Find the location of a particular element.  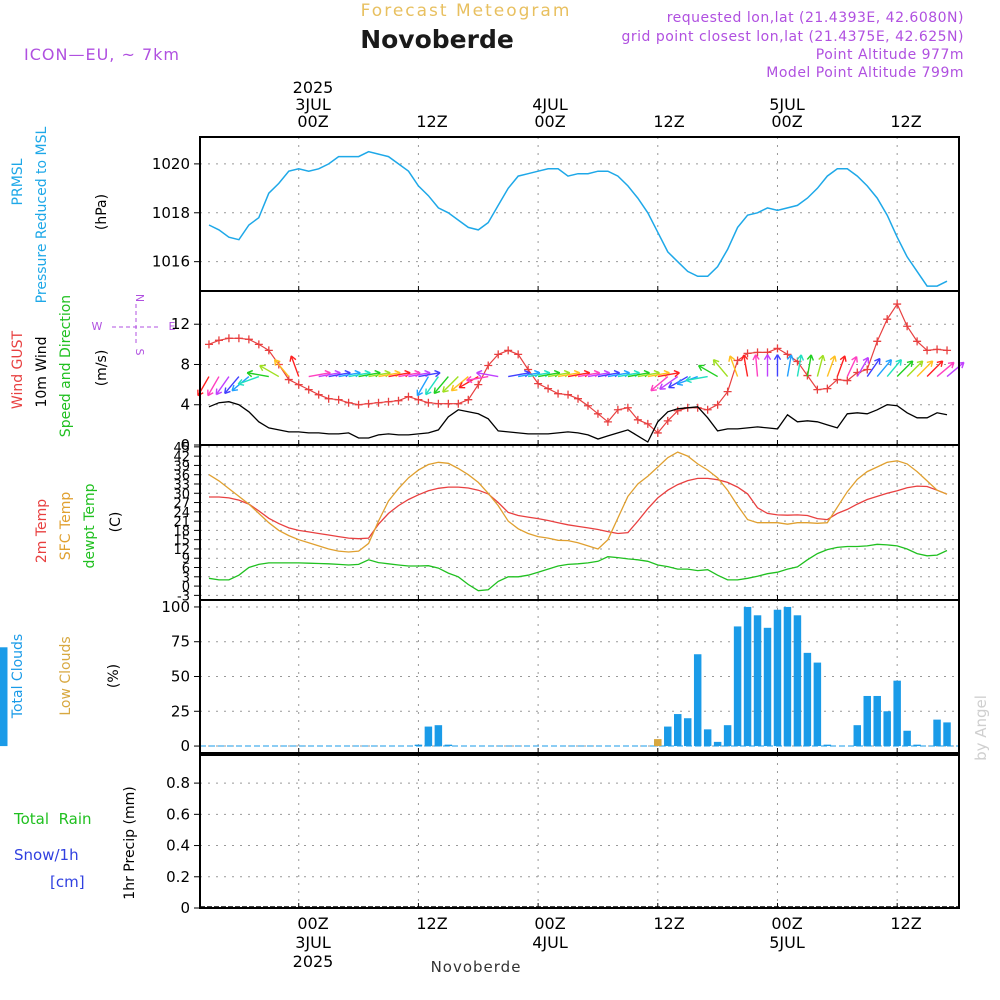

top-date-label: 4JUL is located at coordinates (550, 104).